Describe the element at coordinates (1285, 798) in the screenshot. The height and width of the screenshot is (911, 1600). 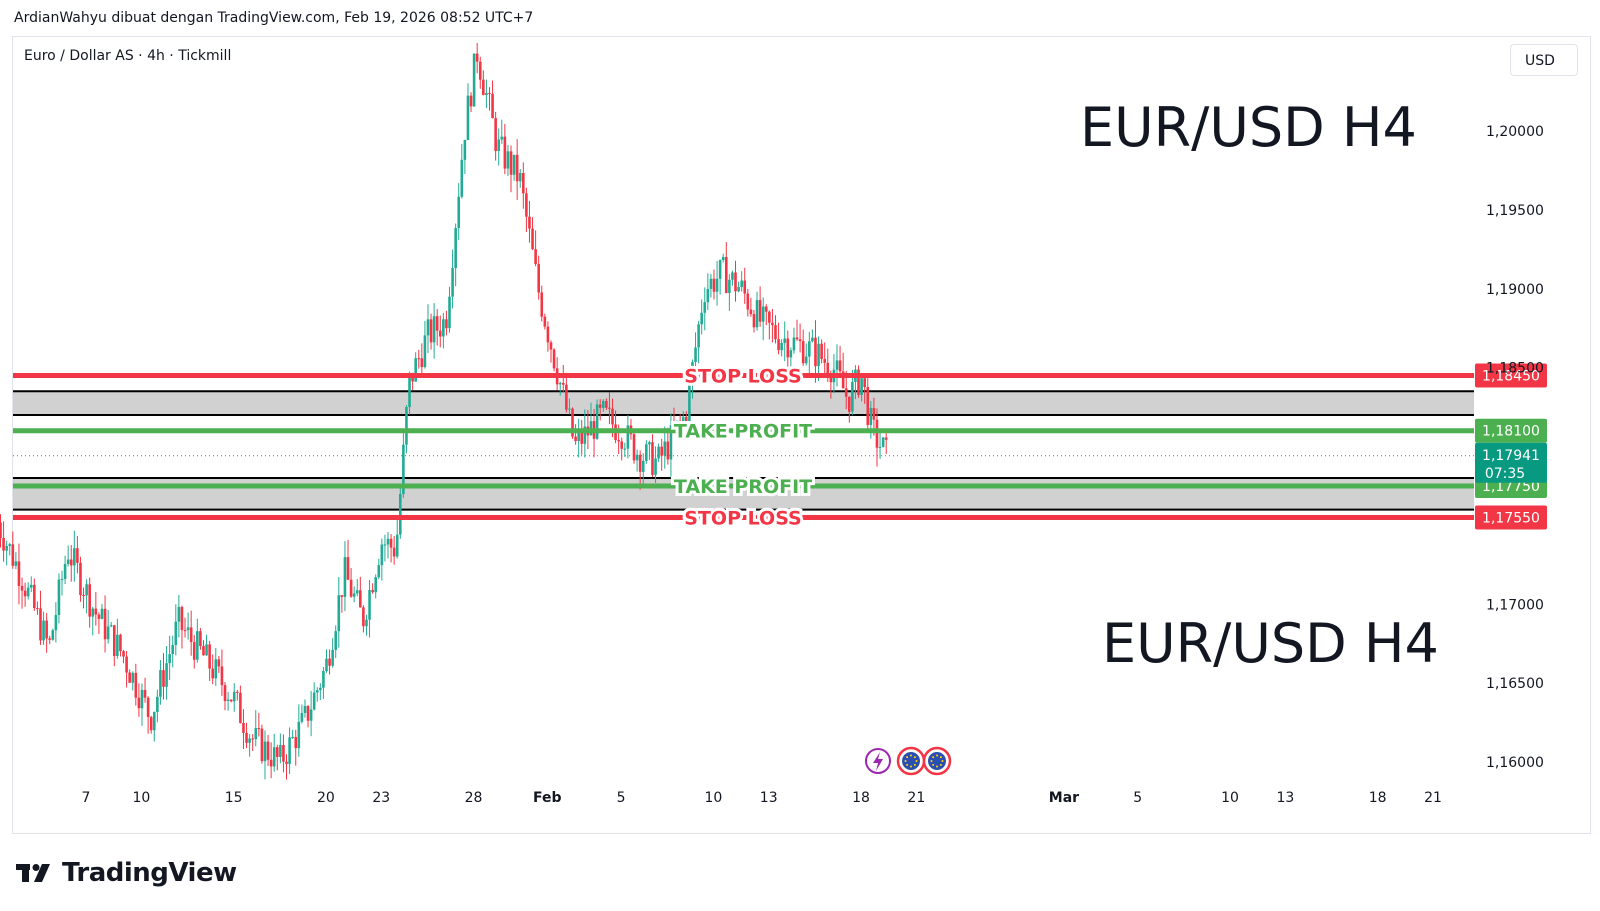
I see `x-tick-label: 13` at that location.